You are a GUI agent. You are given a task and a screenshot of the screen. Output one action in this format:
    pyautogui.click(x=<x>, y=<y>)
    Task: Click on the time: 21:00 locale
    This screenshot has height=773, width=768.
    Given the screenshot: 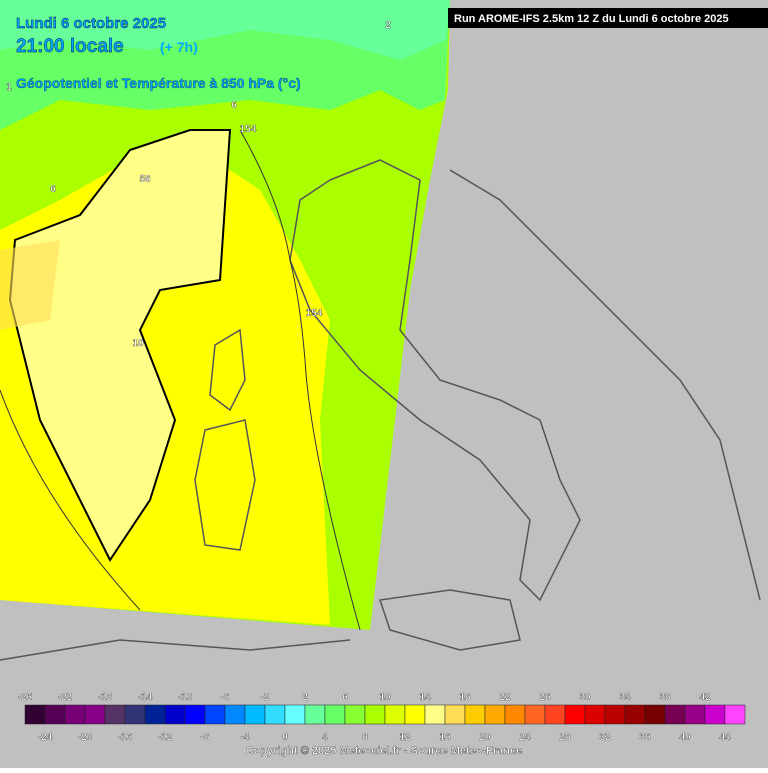 What is the action you would take?
    pyautogui.click(x=70, y=46)
    